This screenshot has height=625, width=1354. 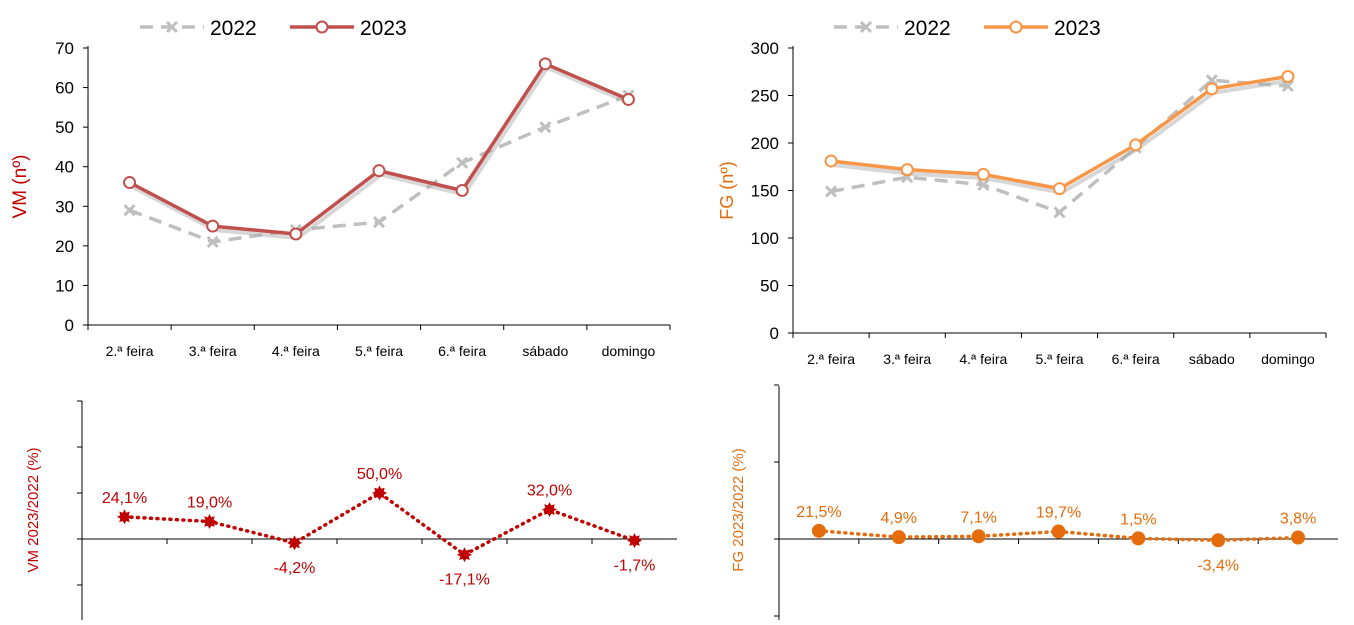 What do you see at coordinates (295, 568) in the screenshot?
I see `data-label: -4,2%` at bounding box center [295, 568].